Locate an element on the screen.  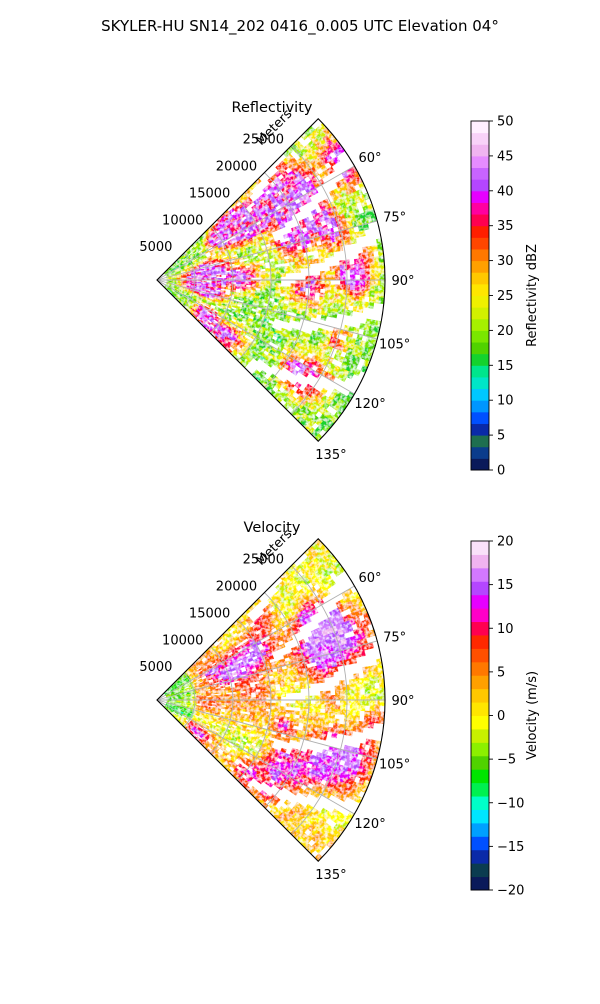
reflectivity-range-tick-label: 10000 is located at coordinates (182, 220).